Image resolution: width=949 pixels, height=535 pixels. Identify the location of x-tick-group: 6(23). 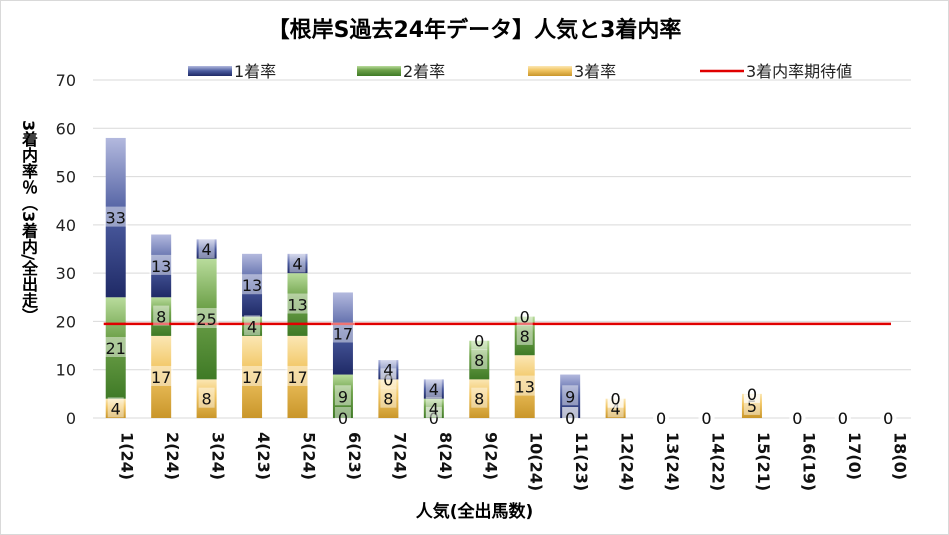
(354, 456).